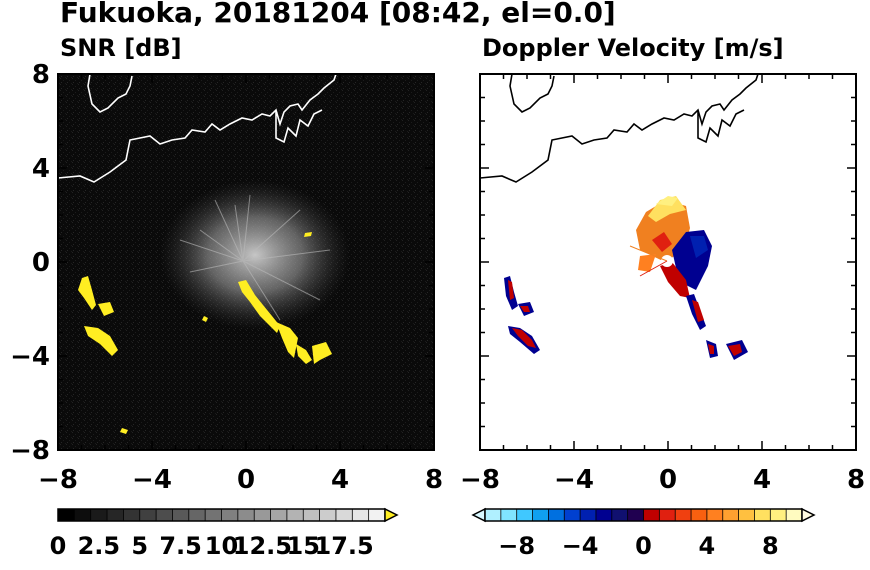  Describe the element at coordinates (770, 546) in the screenshot. I see `colorbar-tick-label: 8` at that location.